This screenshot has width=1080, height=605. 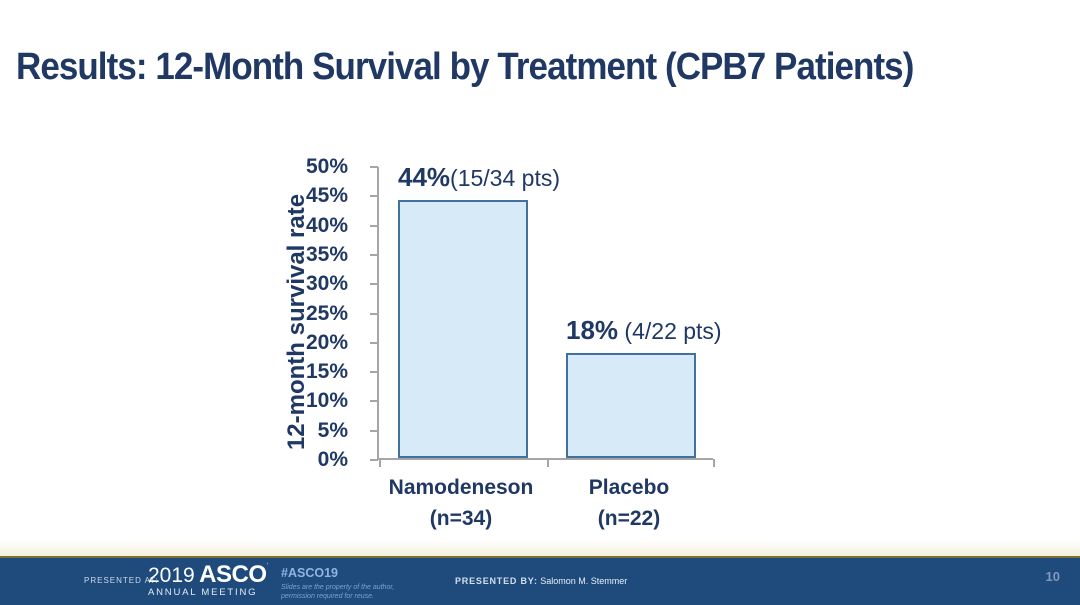 What do you see at coordinates (203, 592) in the screenshot?
I see `asco-logo-subtitle: ANNUAL MEETING` at bounding box center [203, 592].